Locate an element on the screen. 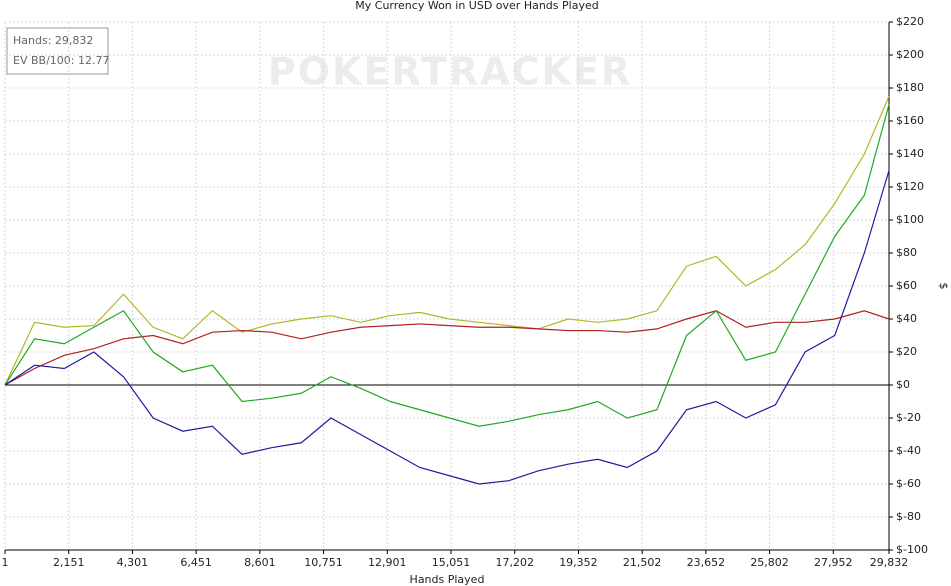  y-tick-label: $100 is located at coordinates (910, 219).